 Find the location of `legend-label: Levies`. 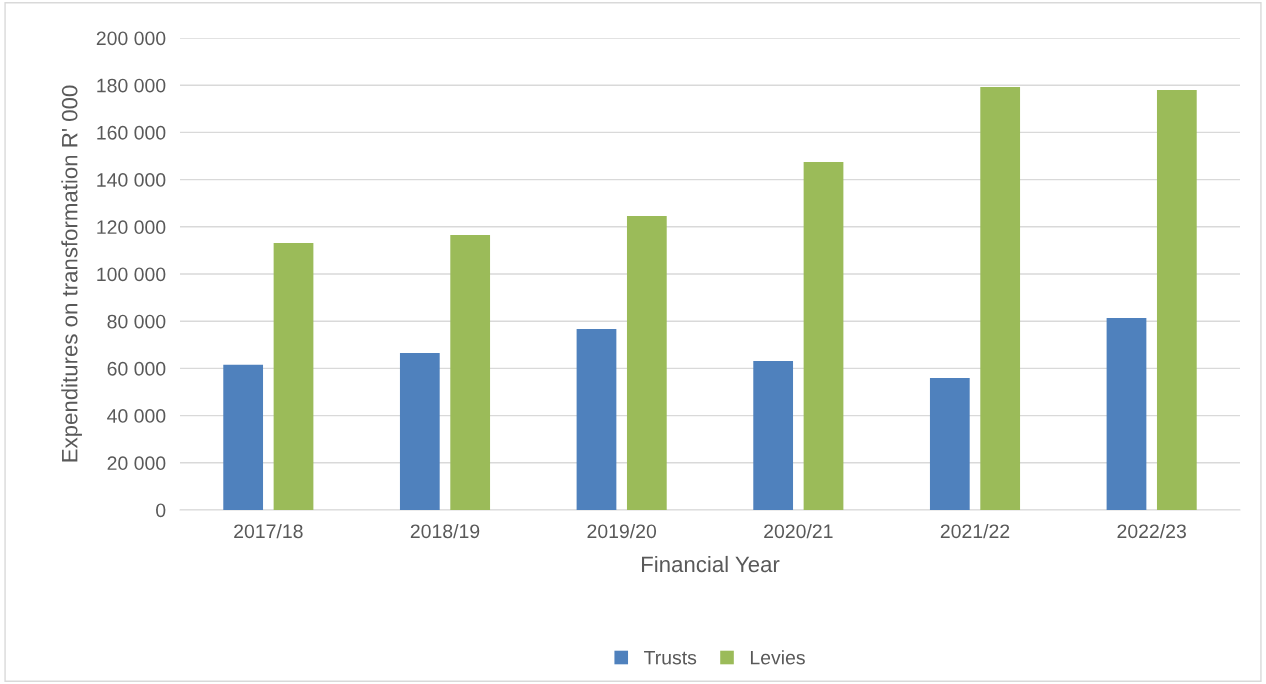

legend-label: Levies is located at coordinates (777, 657).